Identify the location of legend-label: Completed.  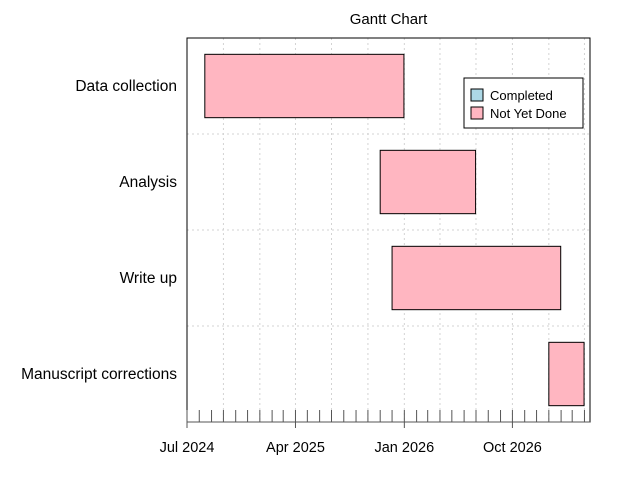
(521, 95).